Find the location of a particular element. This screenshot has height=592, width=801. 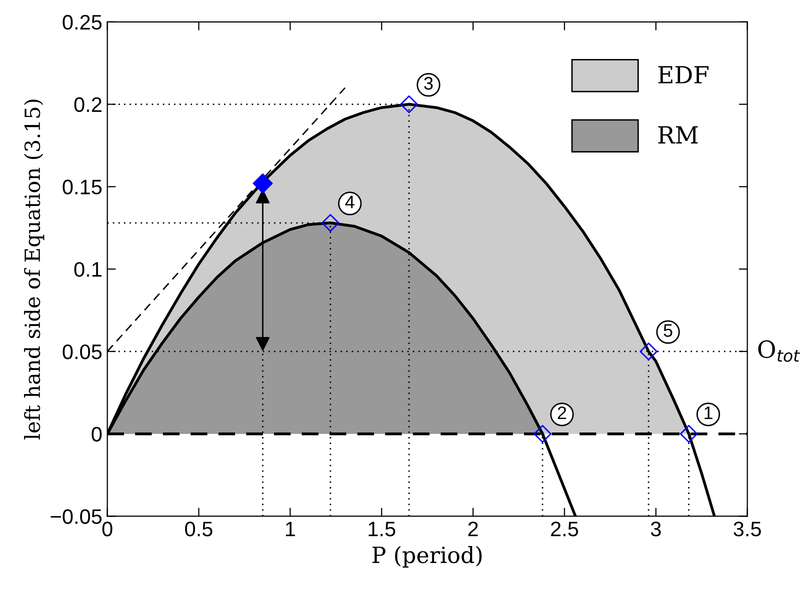

ref-line-label: O$_{tot}$ is located at coordinates (779, 351).